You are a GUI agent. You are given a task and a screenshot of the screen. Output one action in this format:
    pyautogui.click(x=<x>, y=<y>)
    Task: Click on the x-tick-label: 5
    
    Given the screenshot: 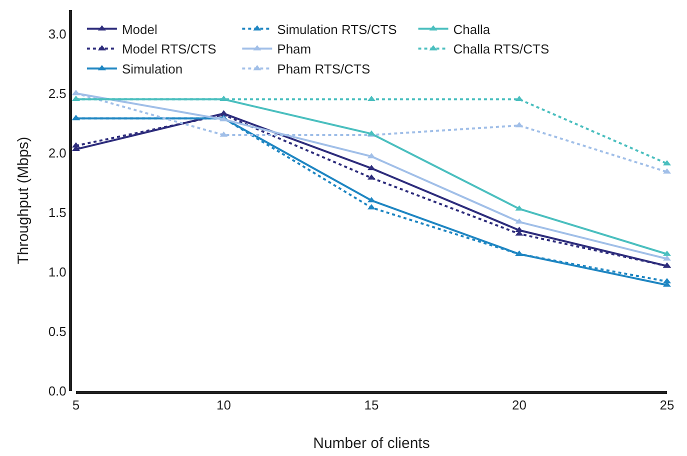 What is the action you would take?
    pyautogui.click(x=76, y=405)
    